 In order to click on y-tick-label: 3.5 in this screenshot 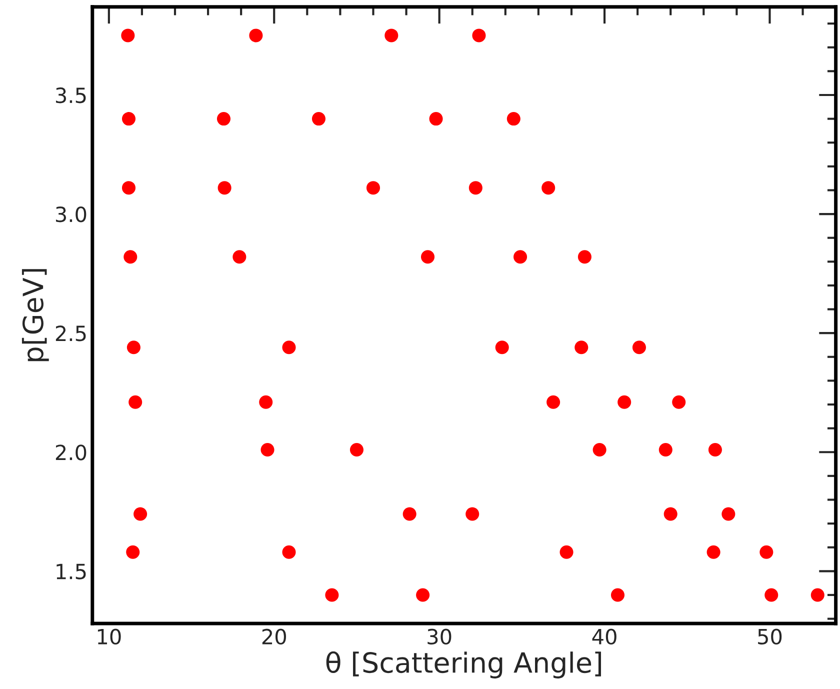, I will do `click(71, 95)`.